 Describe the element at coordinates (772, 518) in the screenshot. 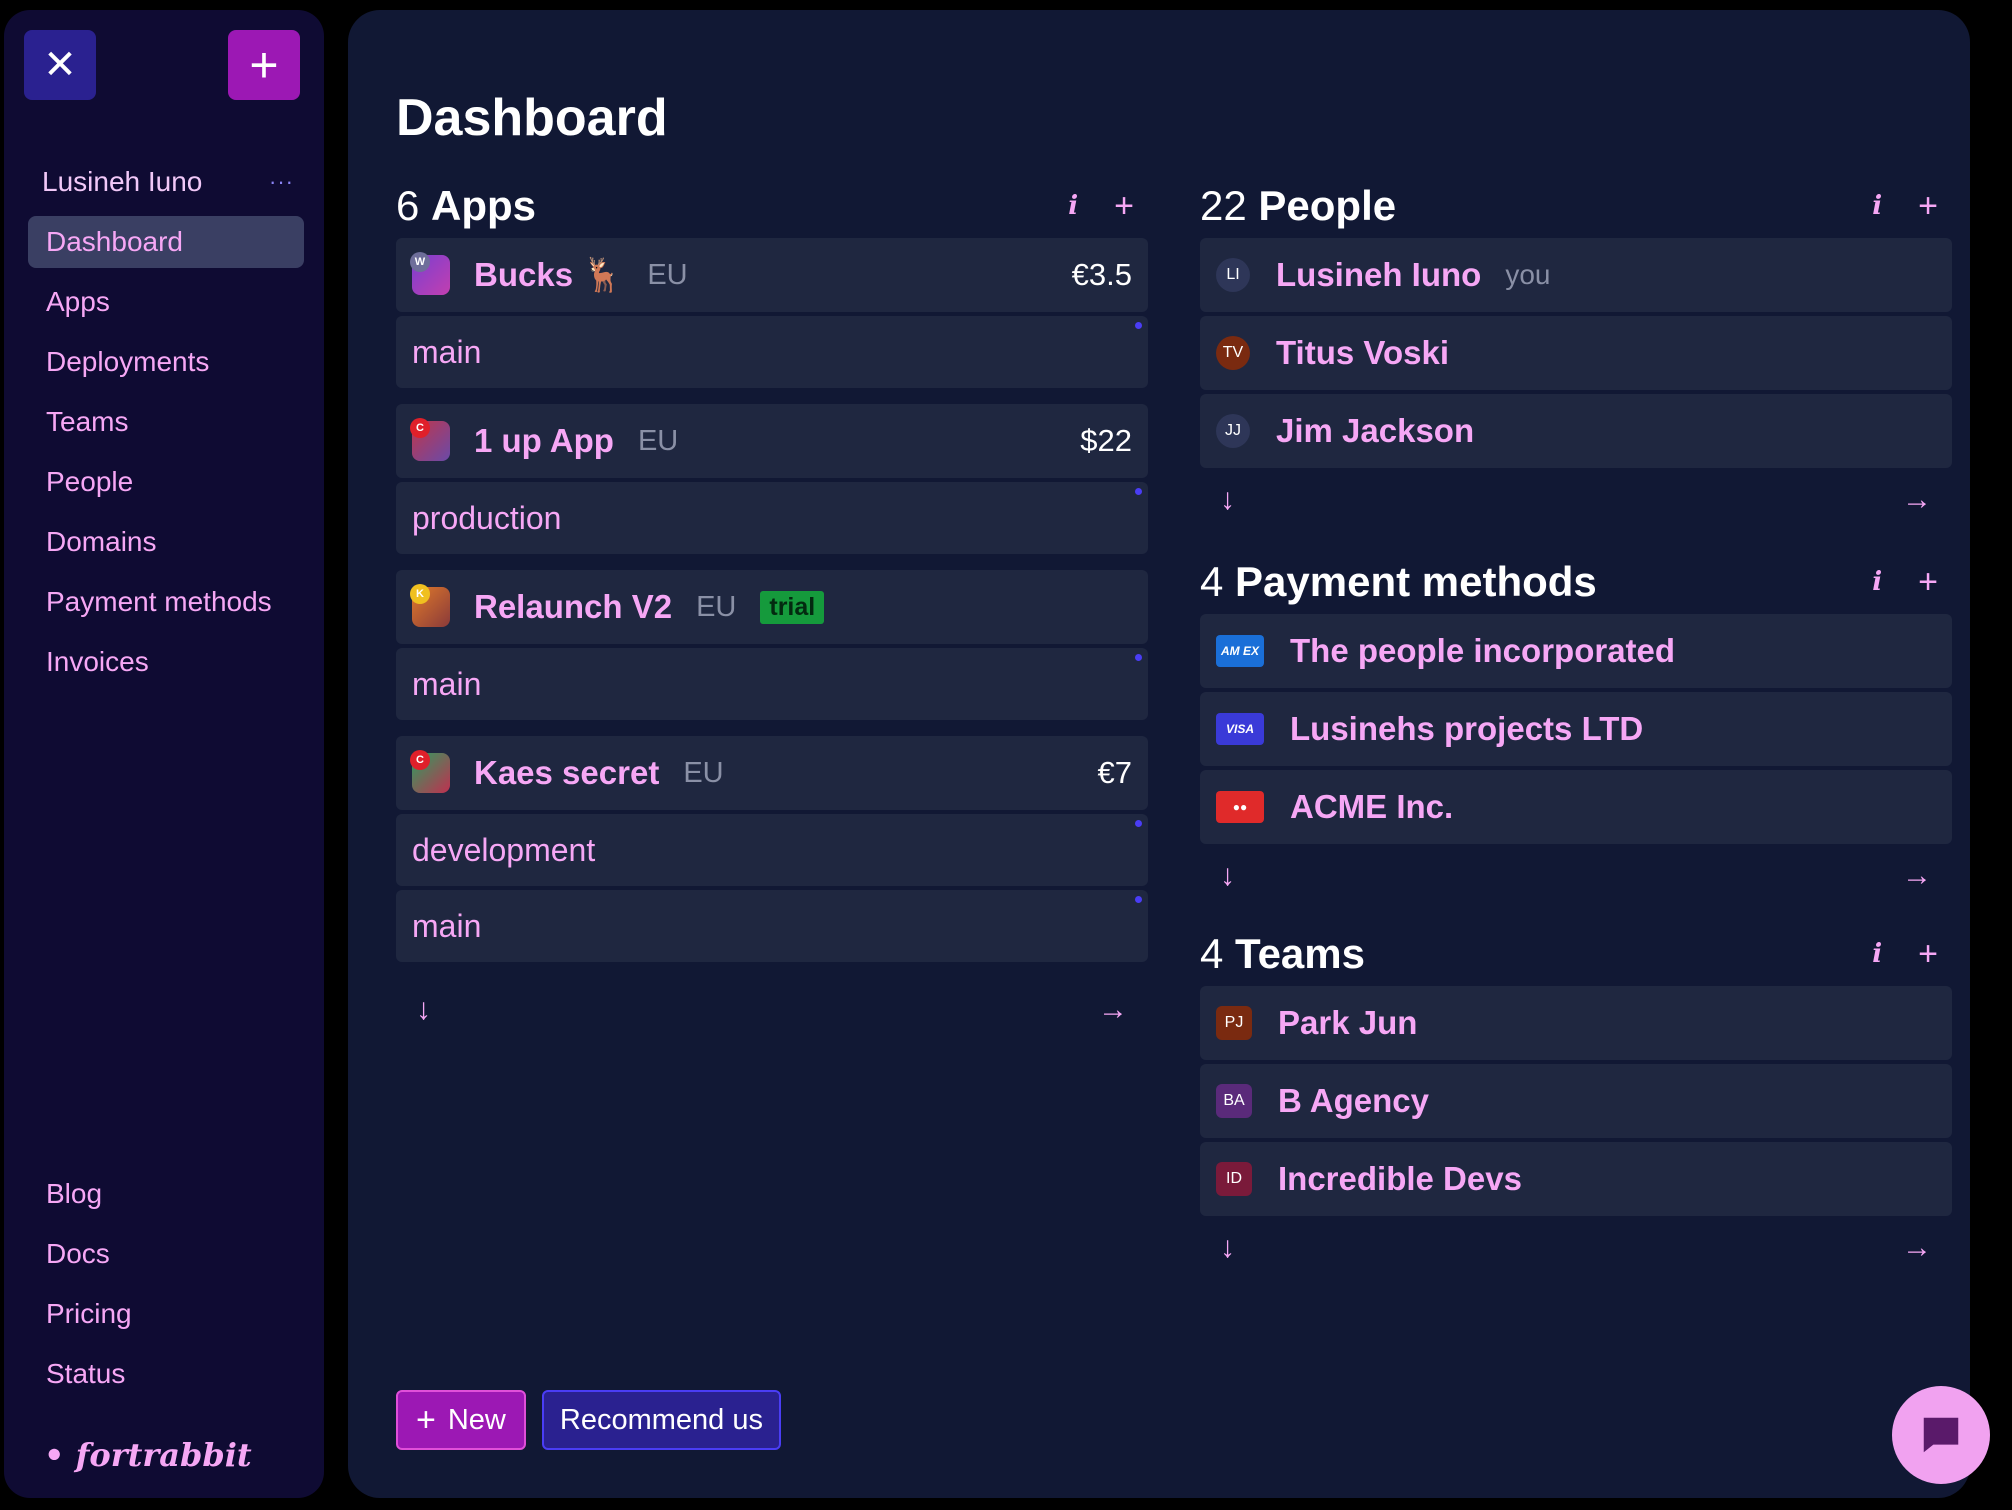

I see `environment-row: production` at that location.